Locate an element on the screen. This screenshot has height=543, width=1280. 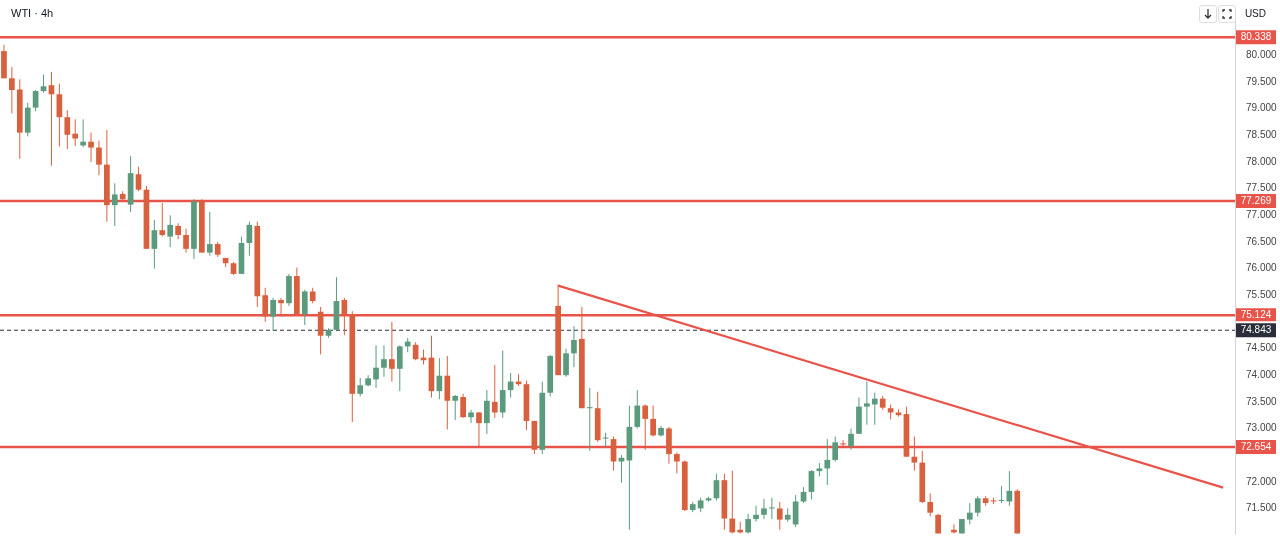
y-tick-label: 72.000 is located at coordinates (1262, 481).